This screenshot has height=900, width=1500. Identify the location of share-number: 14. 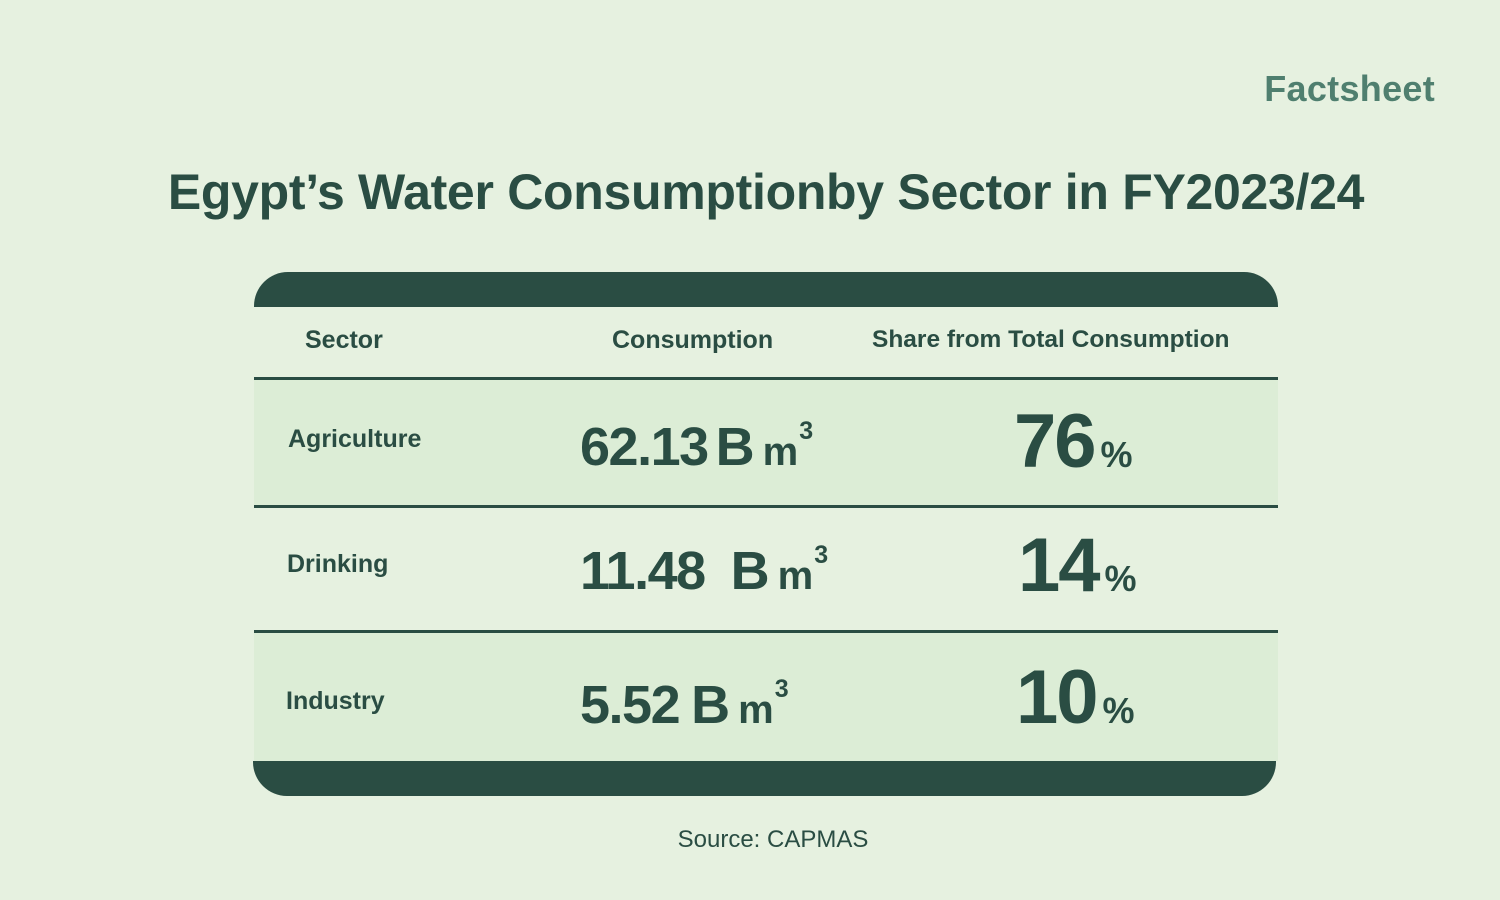
(1059, 565).